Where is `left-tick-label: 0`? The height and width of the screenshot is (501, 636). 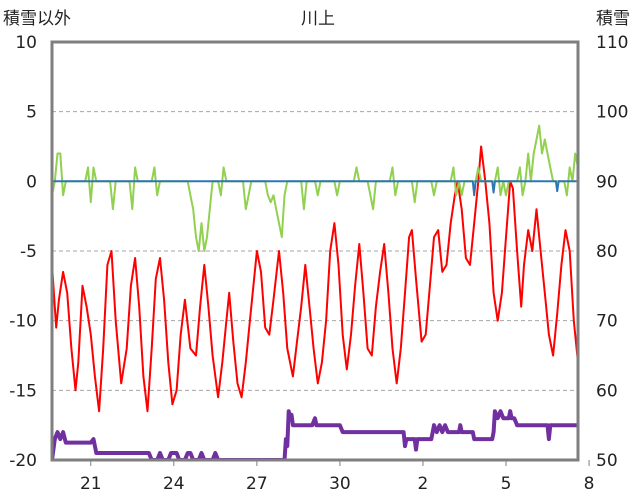 left-tick-label: 0 is located at coordinates (31, 182).